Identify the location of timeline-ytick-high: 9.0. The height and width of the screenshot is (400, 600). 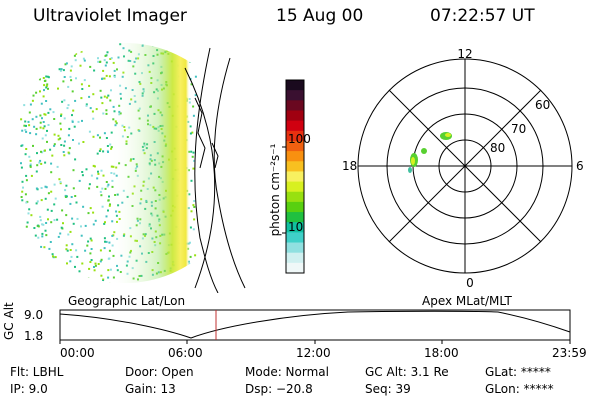
(34, 315).